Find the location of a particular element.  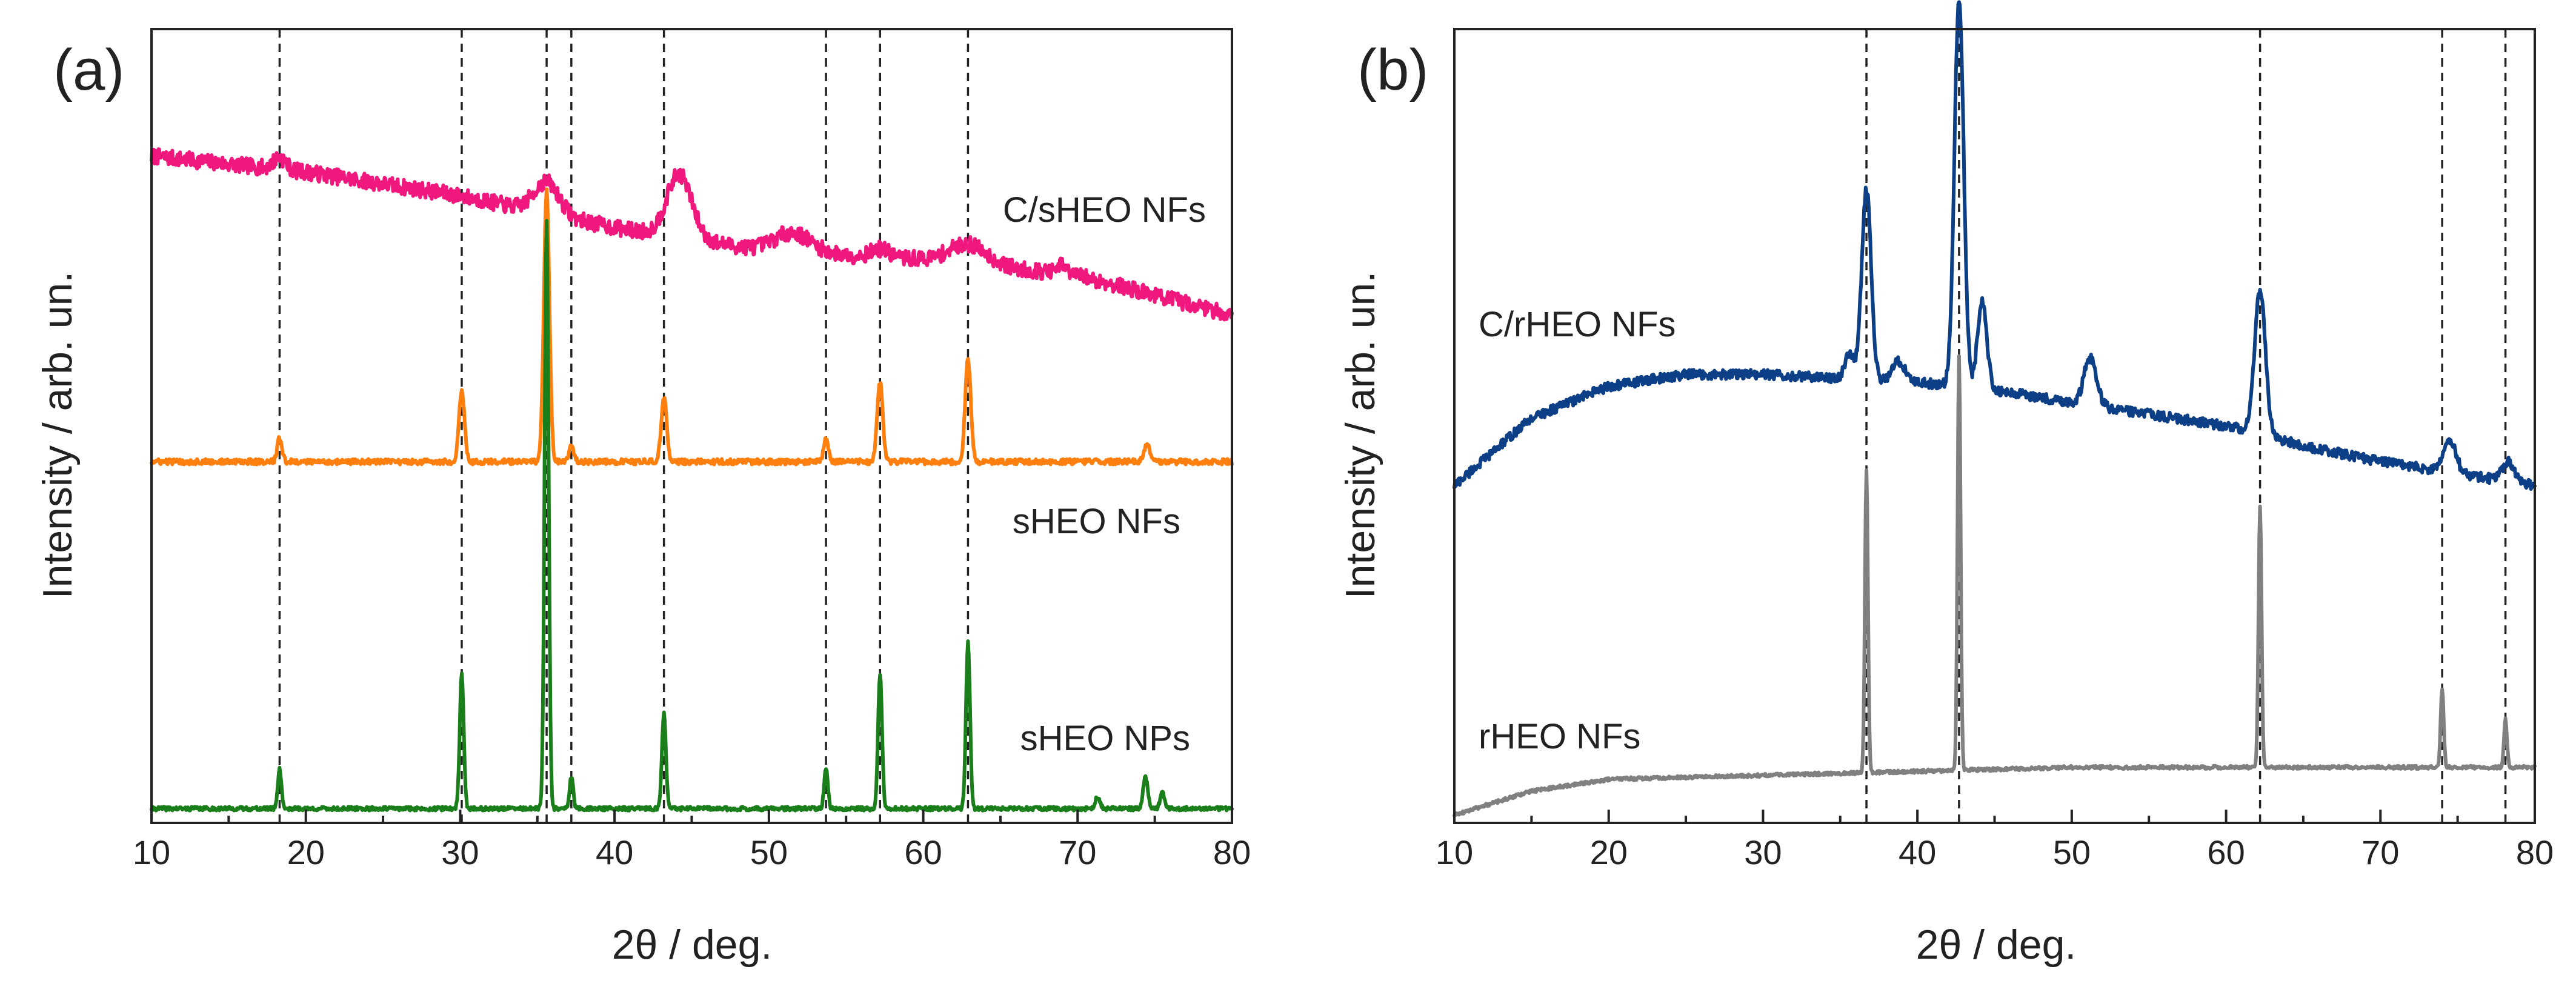

panel-a-y-axis-label: Intensity / arb. un. is located at coordinates (58, 435).